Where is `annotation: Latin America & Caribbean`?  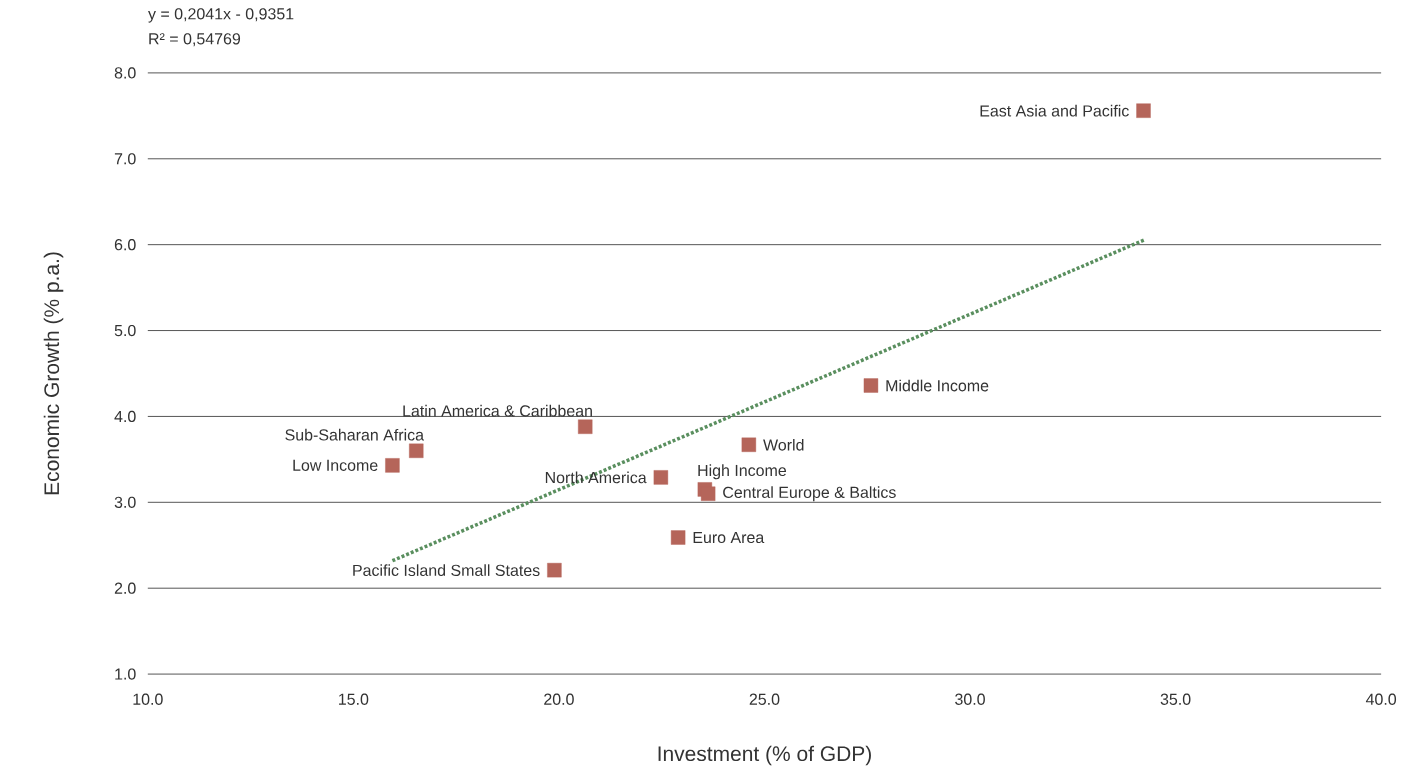
annotation: Latin America & Caribbean is located at coordinates (497, 410).